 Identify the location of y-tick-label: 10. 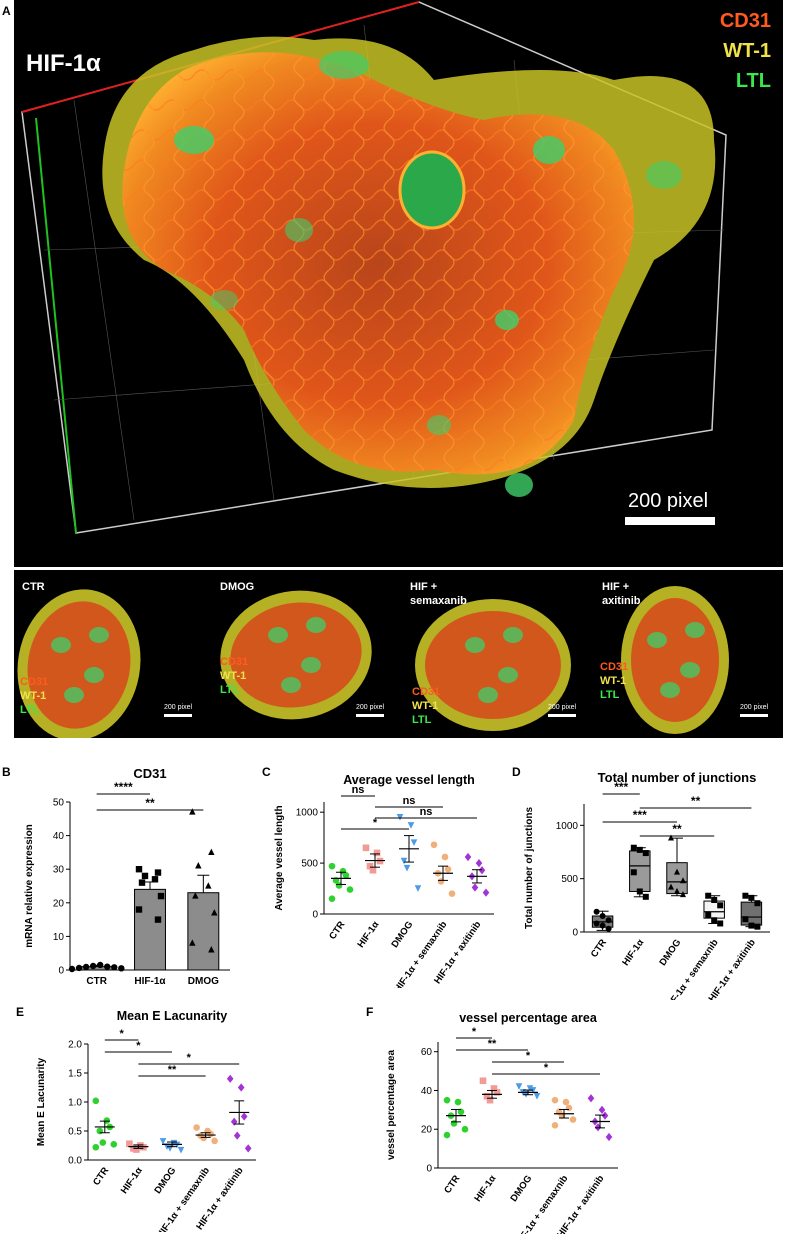
(59, 937).